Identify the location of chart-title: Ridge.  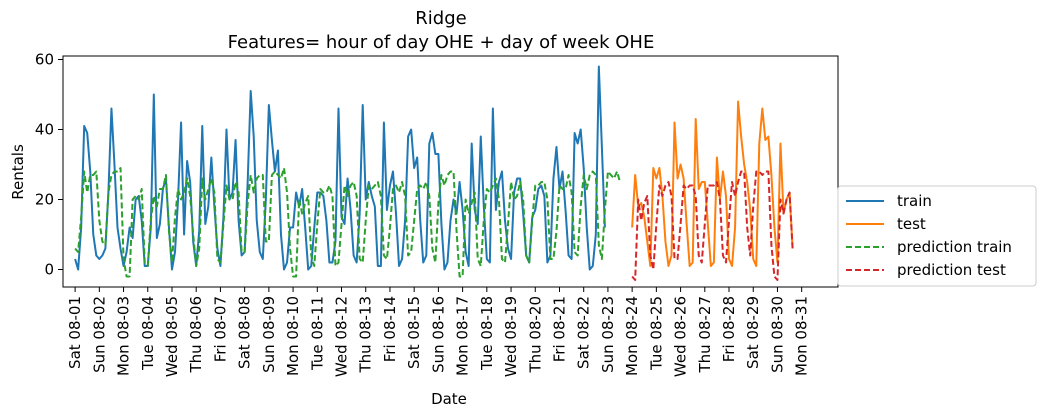
(440, 18).